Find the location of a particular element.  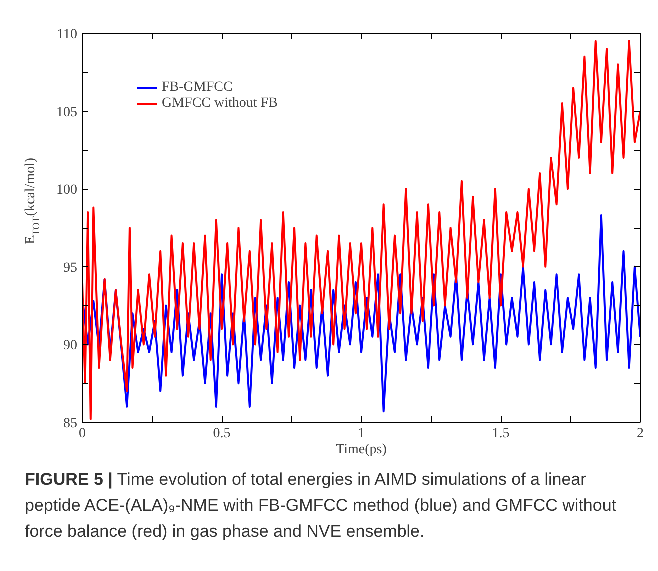

x-tick-label: 1.5 is located at coordinates (501, 434).